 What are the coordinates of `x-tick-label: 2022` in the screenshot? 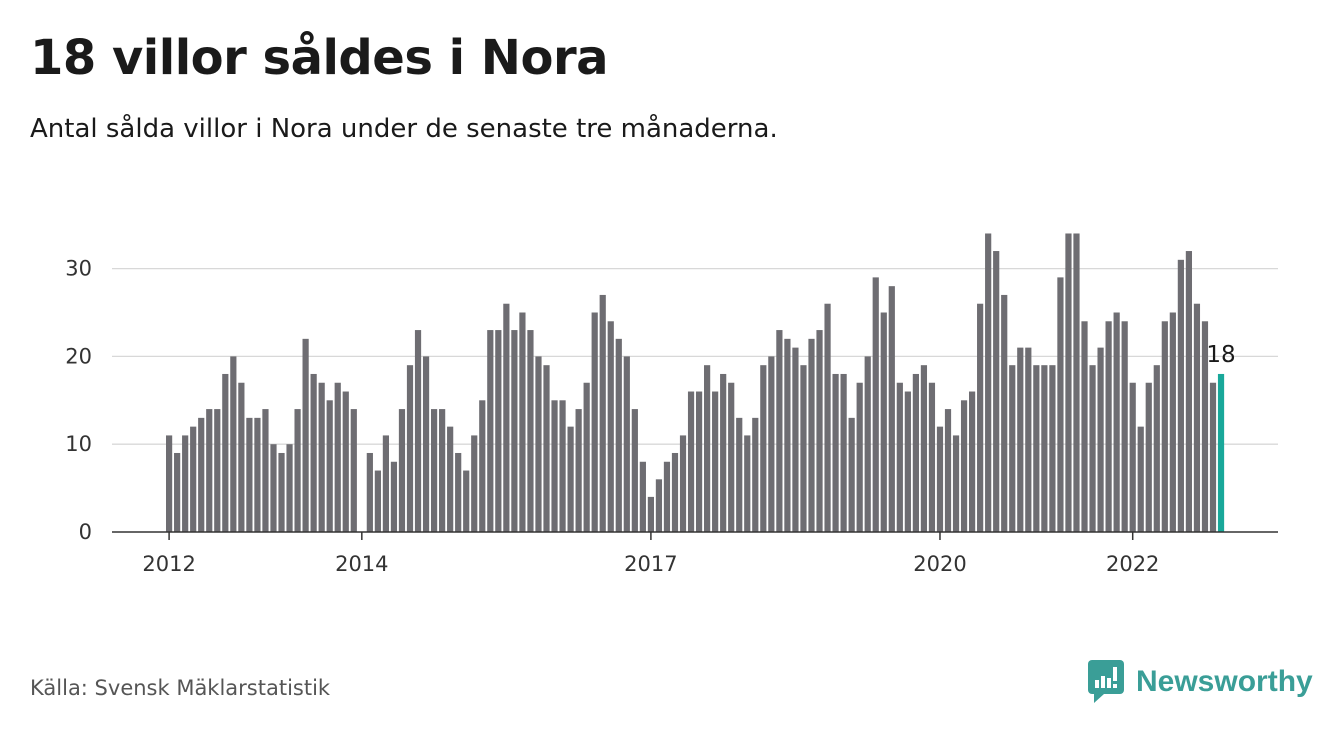 It's located at (1132, 564).